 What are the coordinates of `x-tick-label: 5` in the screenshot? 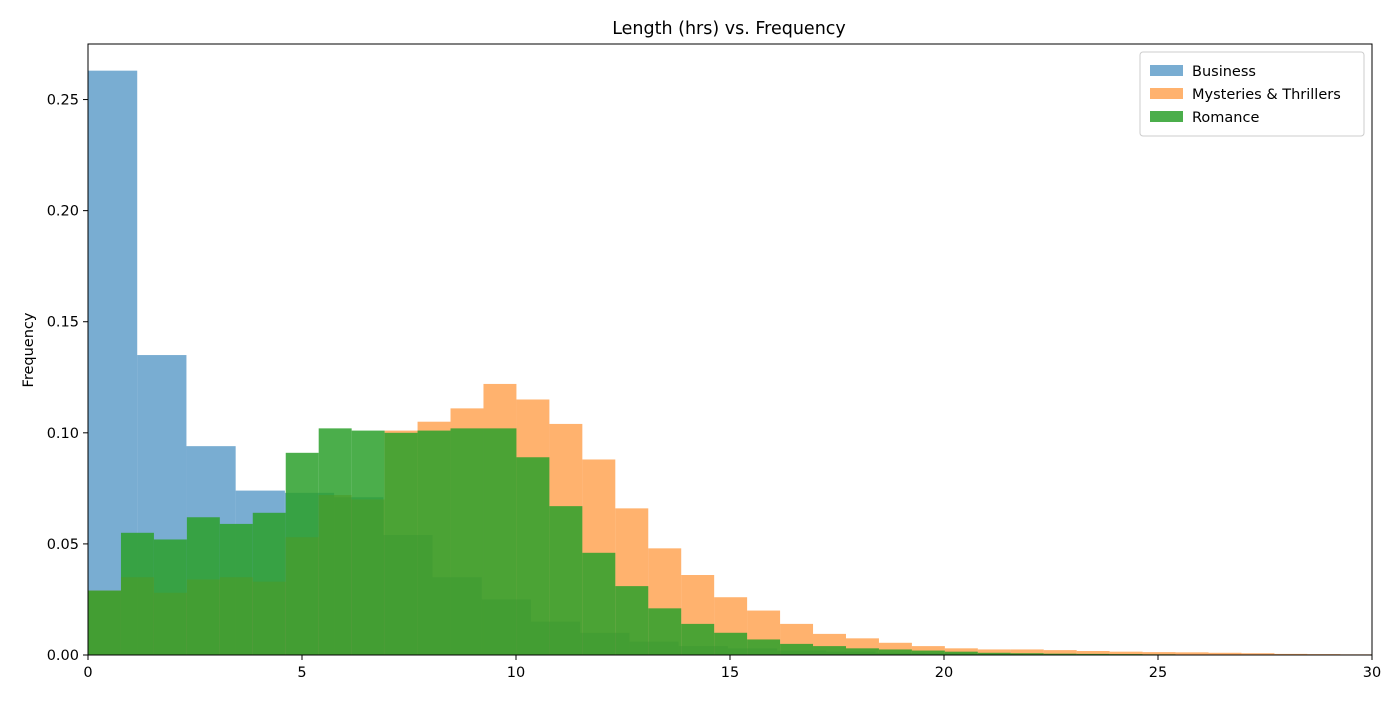 It's located at (301, 673).